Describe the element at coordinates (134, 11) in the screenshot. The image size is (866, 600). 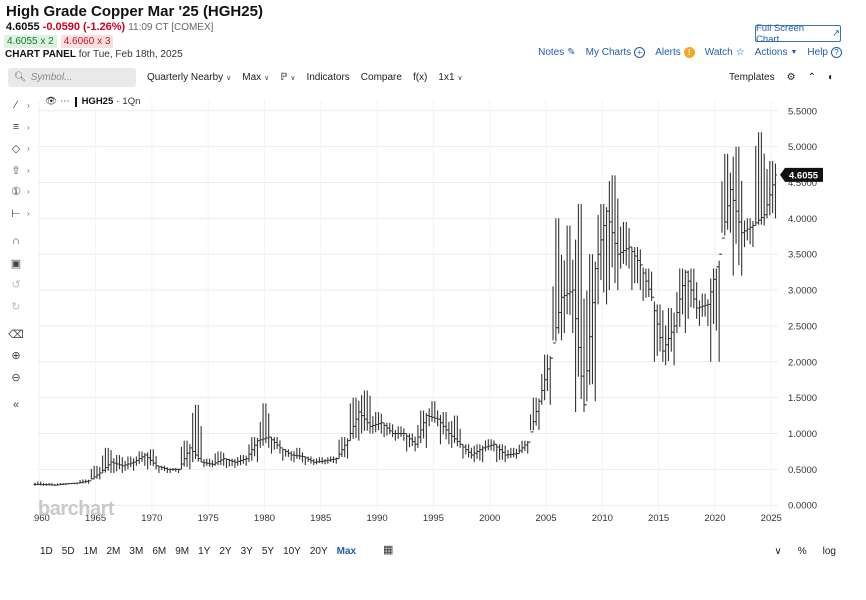
I see `instrument-title: High Grade Copper Mar '25 (HGH25)` at that location.